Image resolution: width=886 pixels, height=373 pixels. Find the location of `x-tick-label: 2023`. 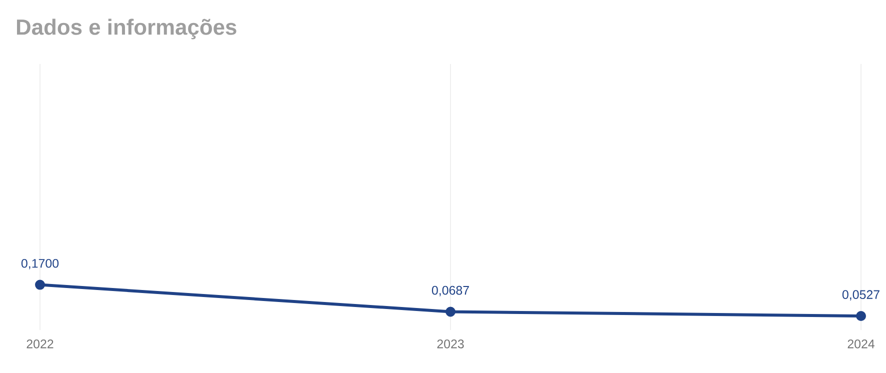

x-tick-label: 2023 is located at coordinates (450, 344).